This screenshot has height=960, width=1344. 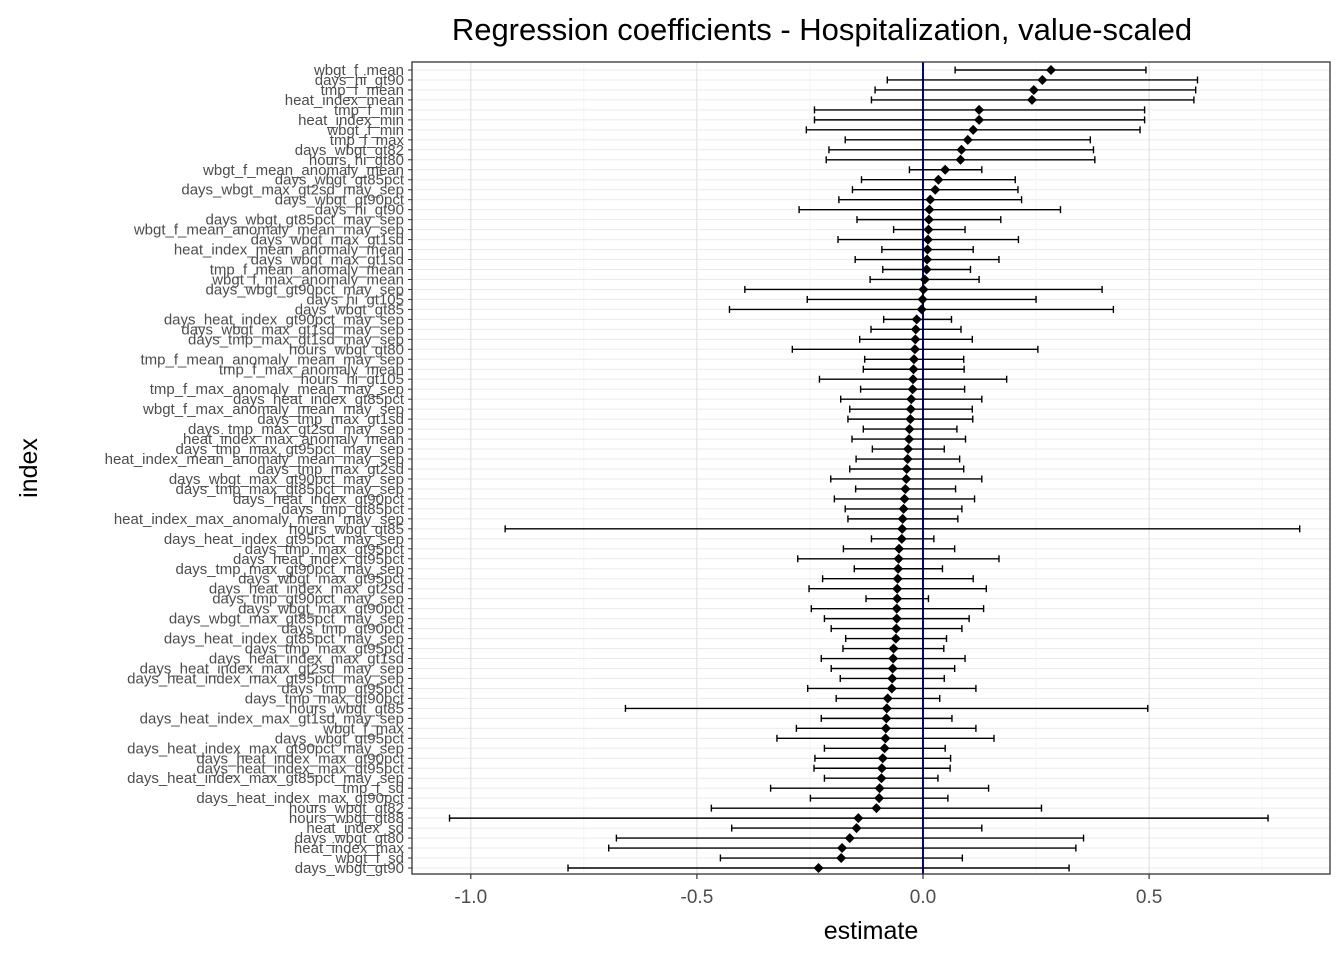 I want to click on y-tick-label: days_wbgt_max_gt1sd, so click(x=327, y=260).